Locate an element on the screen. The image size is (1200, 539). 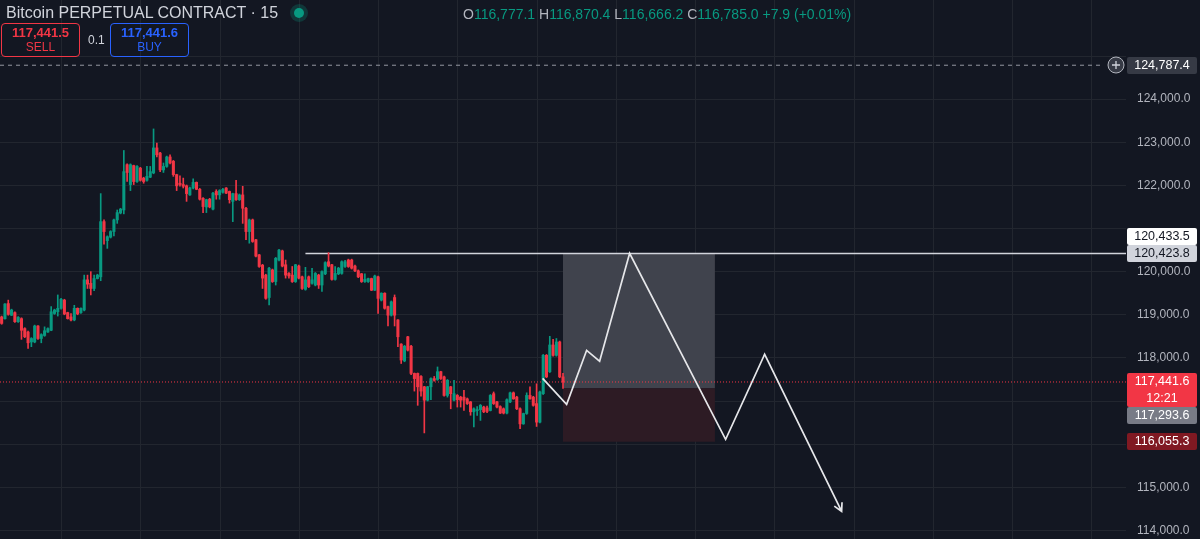
y-tick-label: 115,000.0 is located at coordinates (1163, 486).